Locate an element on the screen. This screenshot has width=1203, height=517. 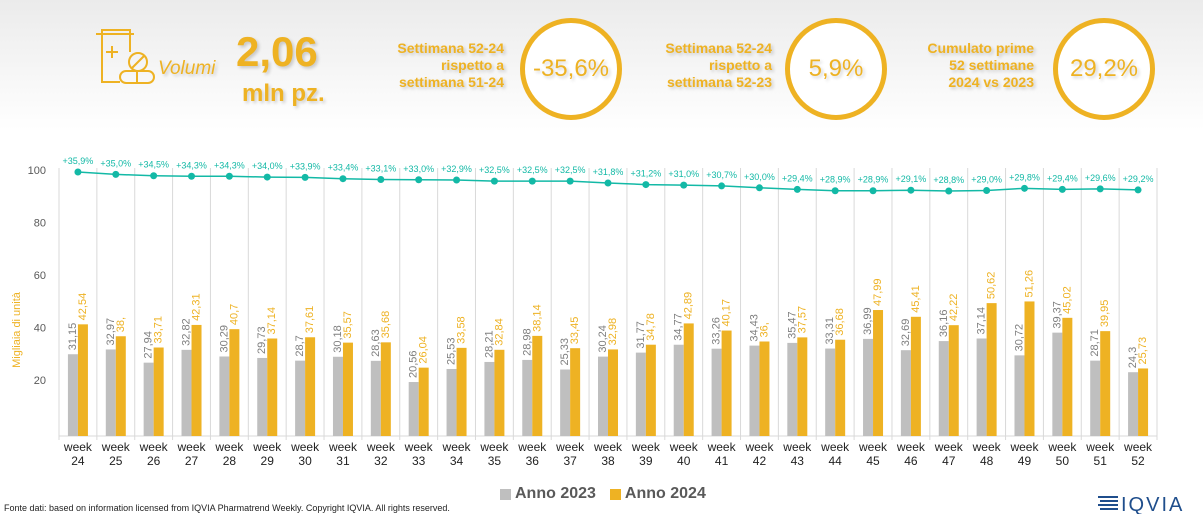
growth-label: +29,8% is located at coordinates (1024, 177).